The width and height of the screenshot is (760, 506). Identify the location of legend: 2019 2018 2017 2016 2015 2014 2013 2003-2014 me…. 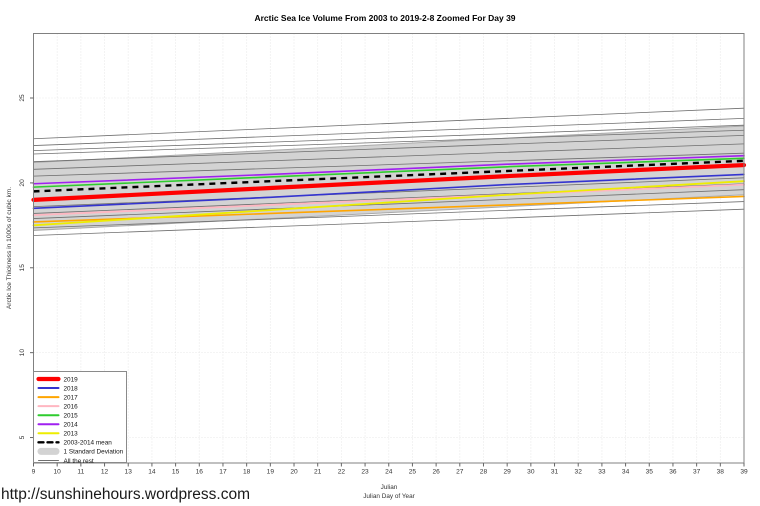
(80, 418).